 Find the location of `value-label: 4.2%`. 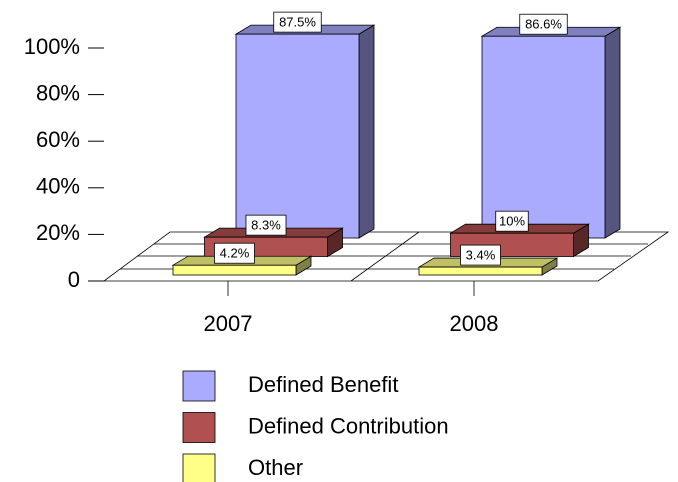

value-label: 4.2% is located at coordinates (235, 253).